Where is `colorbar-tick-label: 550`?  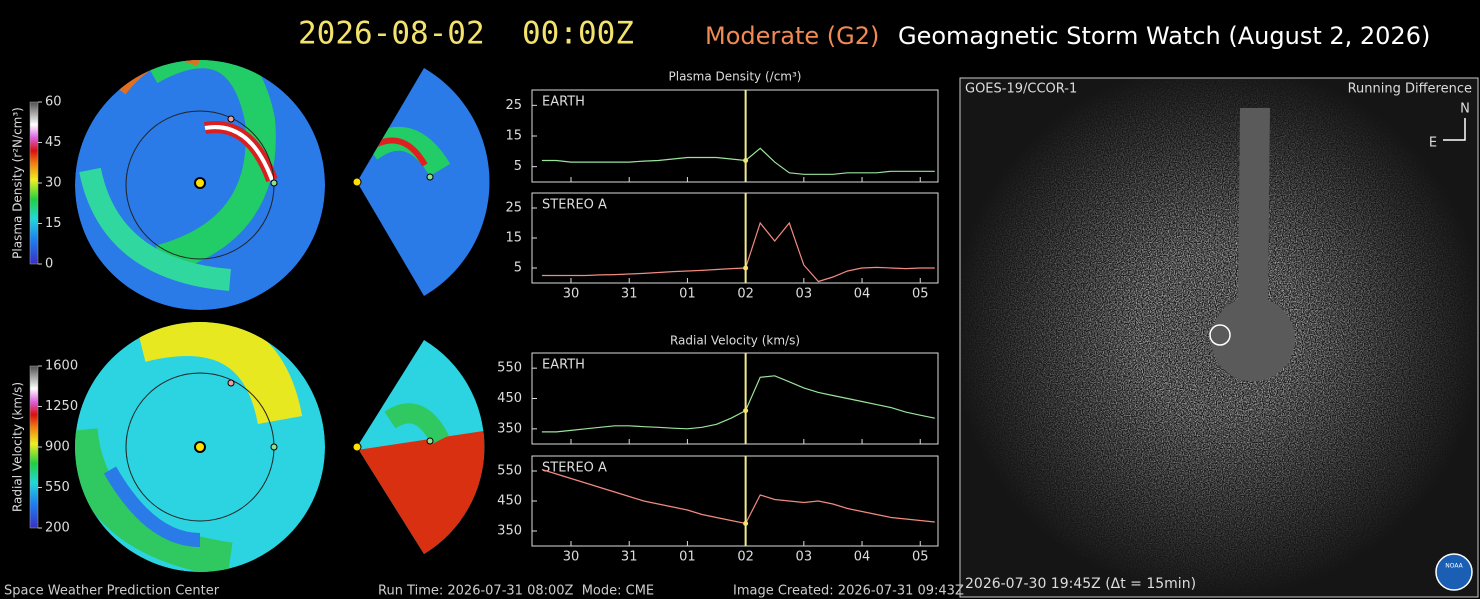 colorbar-tick-label: 550 is located at coordinates (57, 487).